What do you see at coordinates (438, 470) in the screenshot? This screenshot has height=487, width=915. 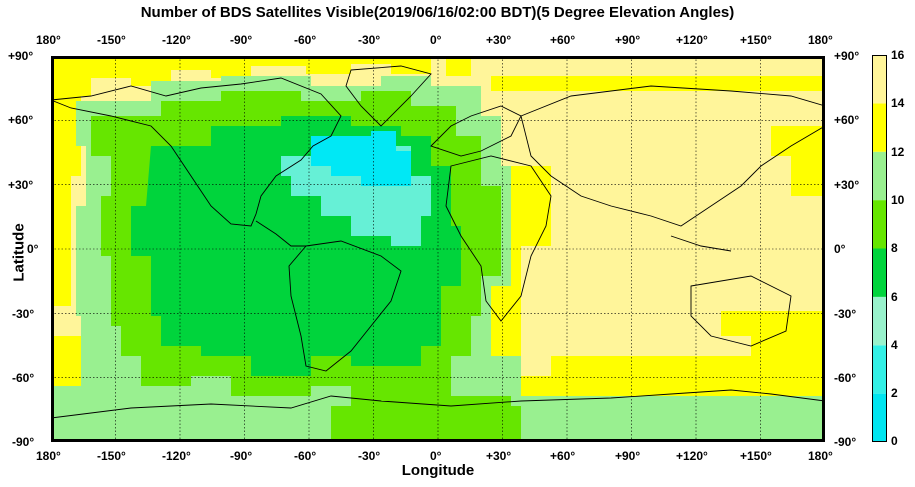 I see `x-axis-label: Longitude` at bounding box center [438, 470].